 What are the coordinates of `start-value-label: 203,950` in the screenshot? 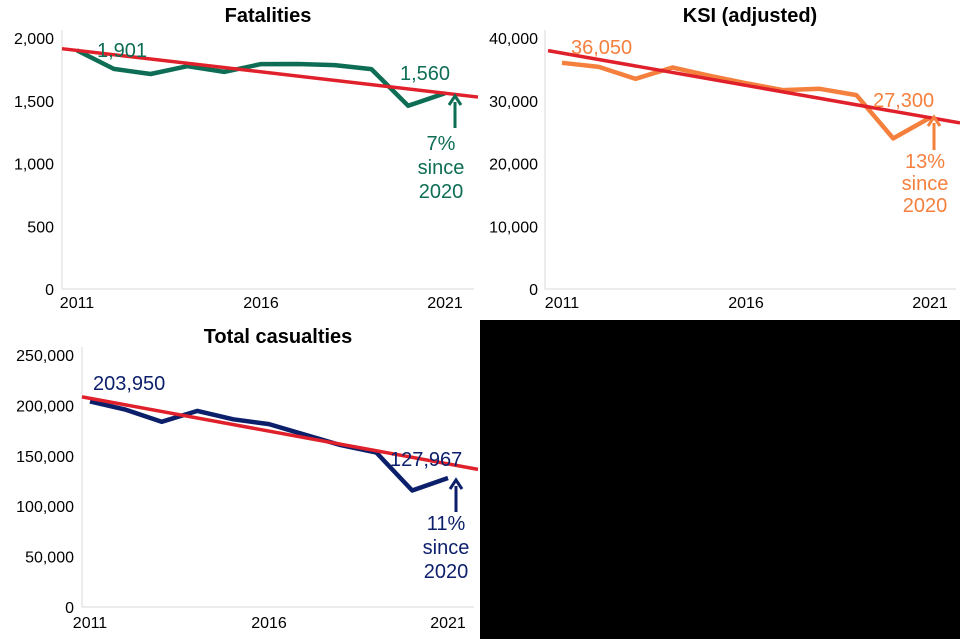 It's located at (129, 384).